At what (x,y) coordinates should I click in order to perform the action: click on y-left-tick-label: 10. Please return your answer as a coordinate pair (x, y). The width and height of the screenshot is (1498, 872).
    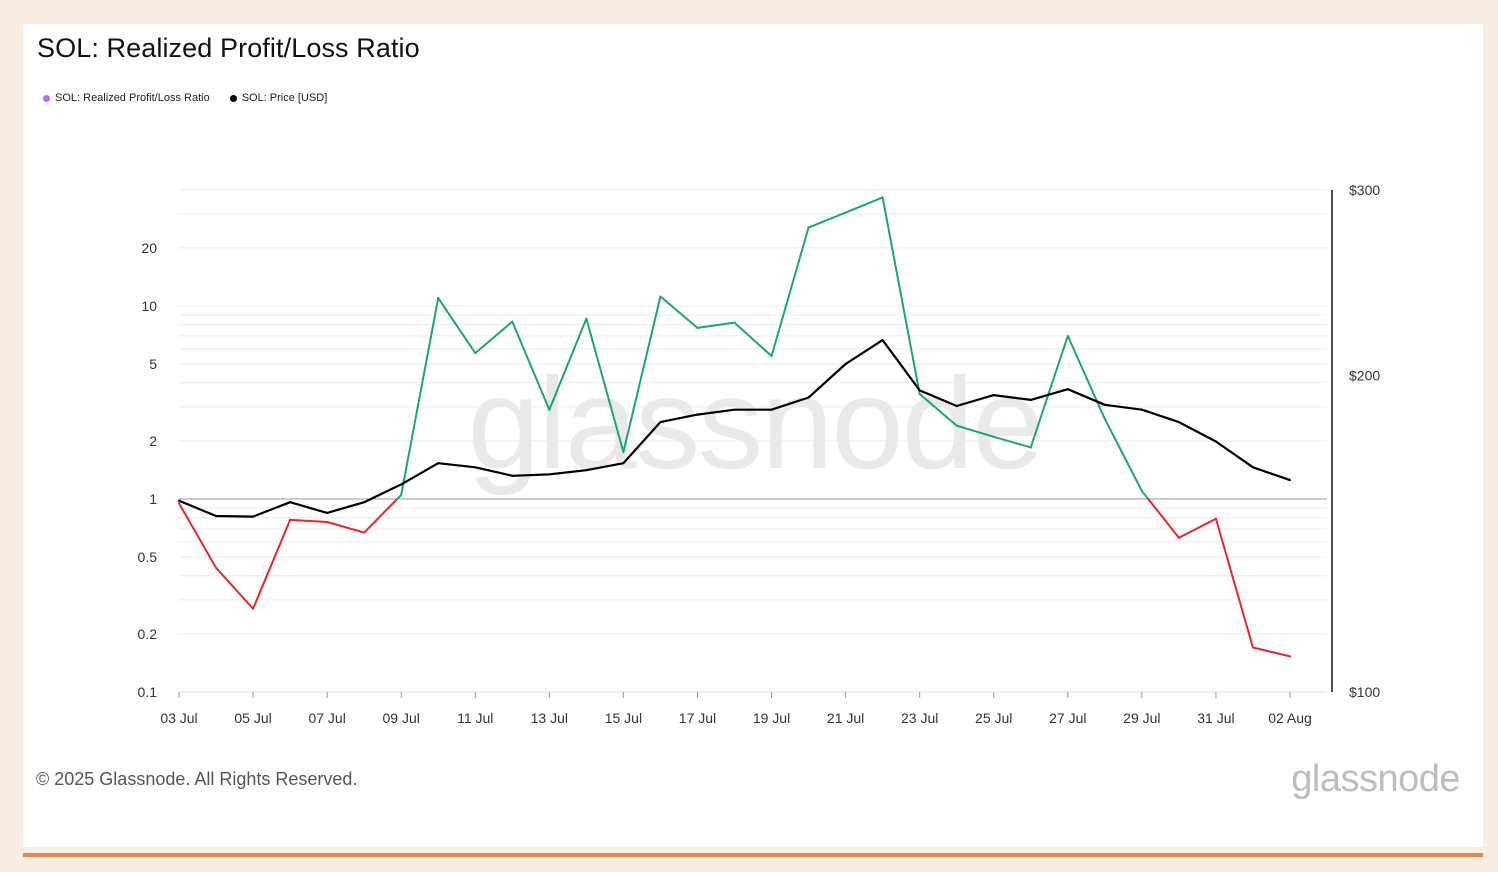
    Looking at the image, I should click on (149, 306).